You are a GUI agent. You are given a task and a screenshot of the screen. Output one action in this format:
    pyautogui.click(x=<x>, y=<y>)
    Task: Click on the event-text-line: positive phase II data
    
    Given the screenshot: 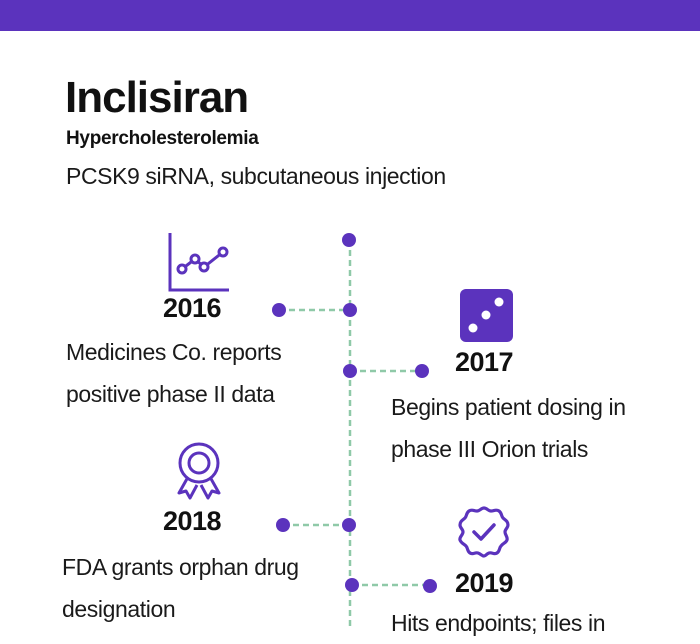 What is the action you would take?
    pyautogui.click(x=170, y=394)
    